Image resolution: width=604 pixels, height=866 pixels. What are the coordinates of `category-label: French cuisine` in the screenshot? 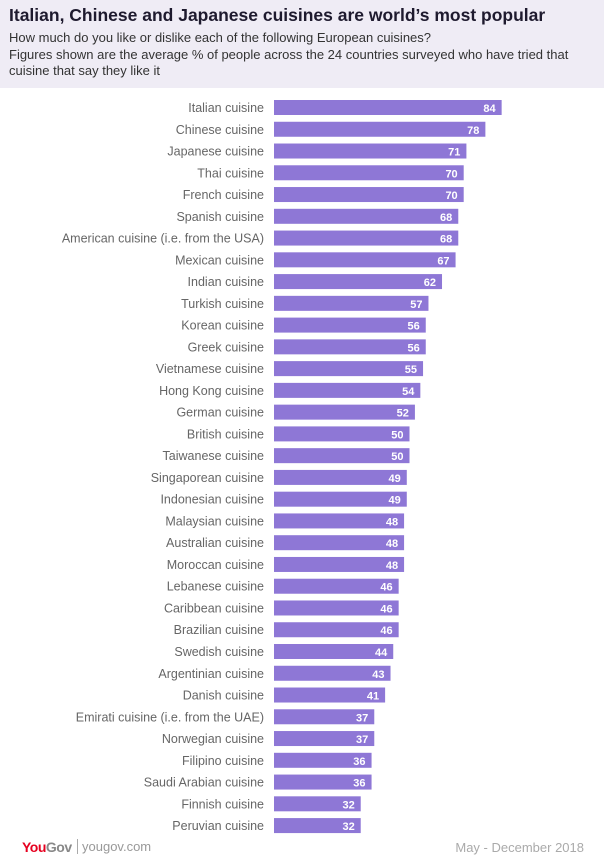 It's located at (223, 195).